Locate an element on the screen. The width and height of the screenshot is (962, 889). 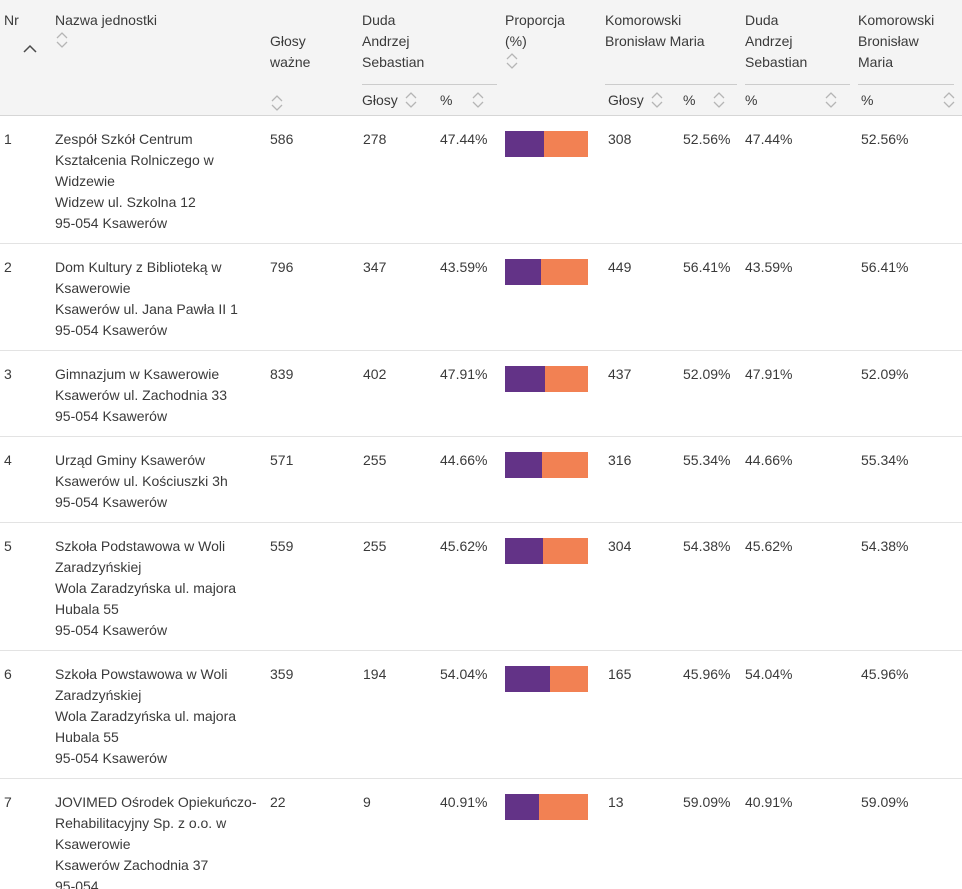
column-header-nr-label: Nr is located at coordinates (11, 20).